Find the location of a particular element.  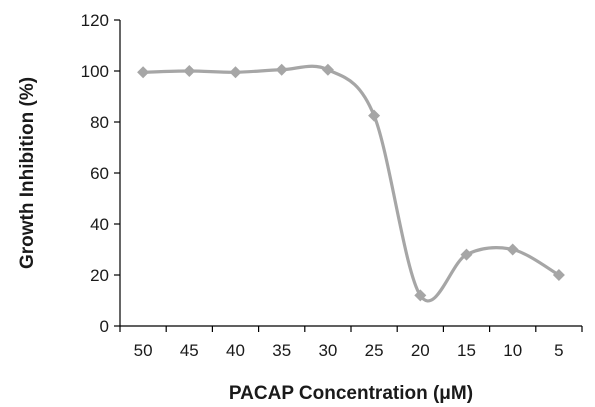

x-tick-label: 5 is located at coordinates (558, 350).